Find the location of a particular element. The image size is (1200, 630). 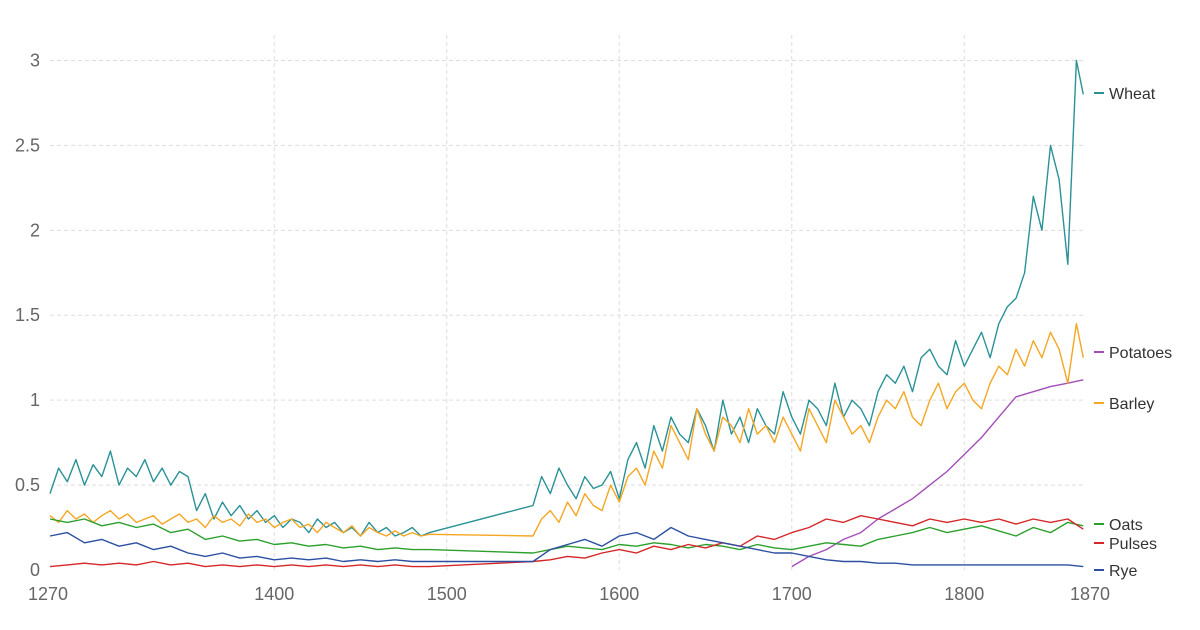

y-tick-label: 2 is located at coordinates (35, 230).